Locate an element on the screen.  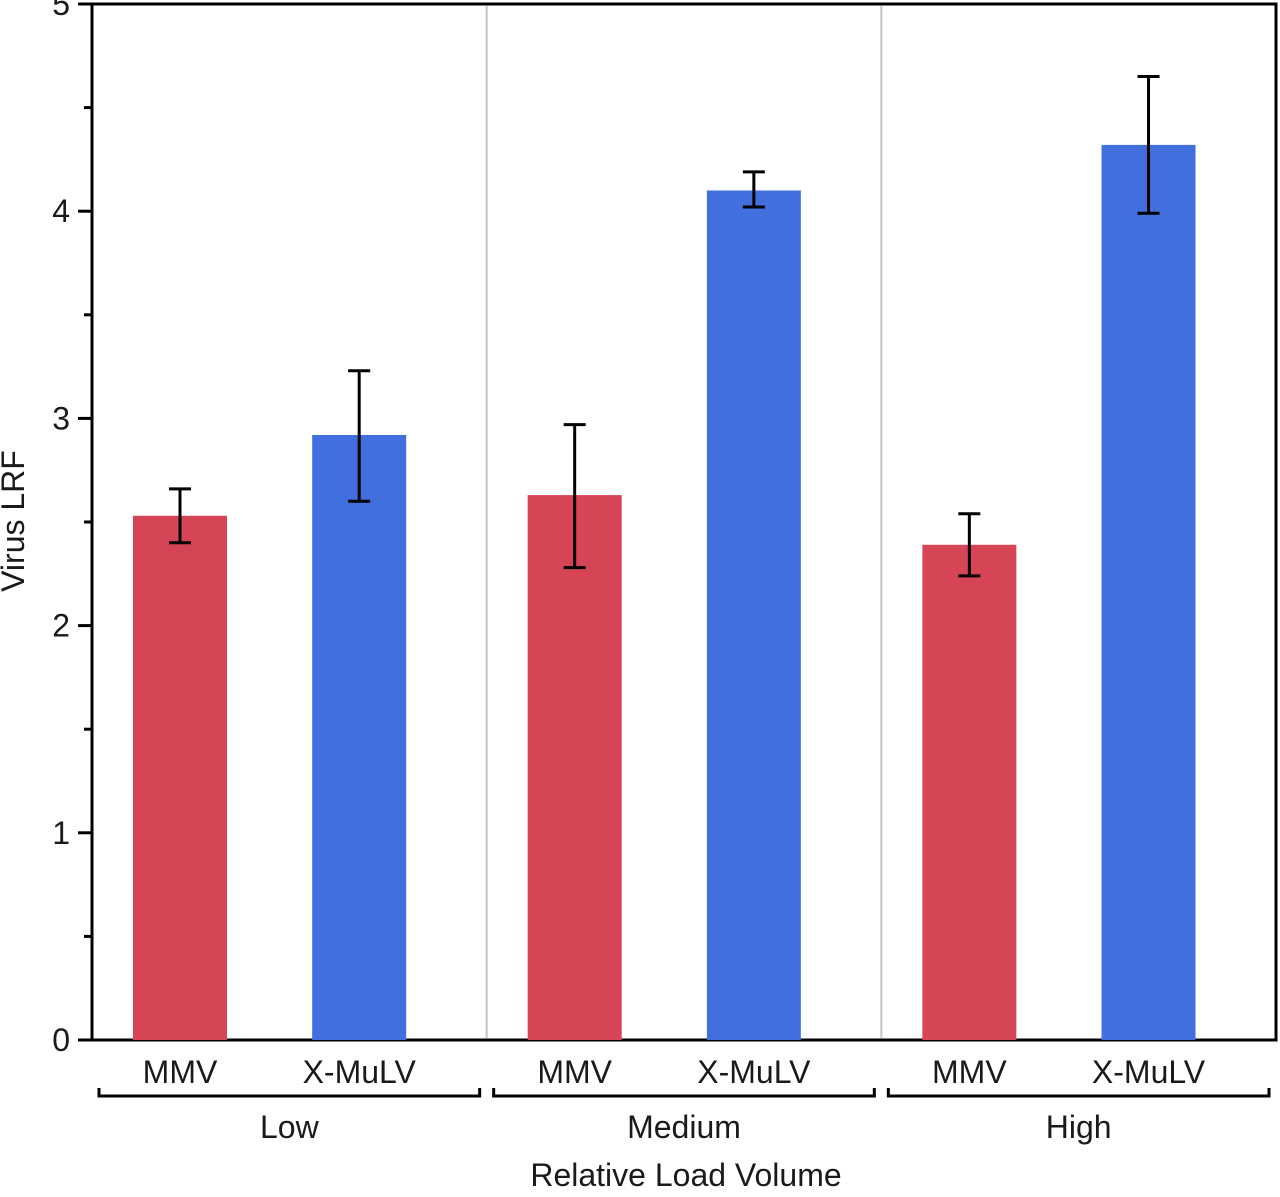
y-tick-label: 0 is located at coordinates (61, 1040).